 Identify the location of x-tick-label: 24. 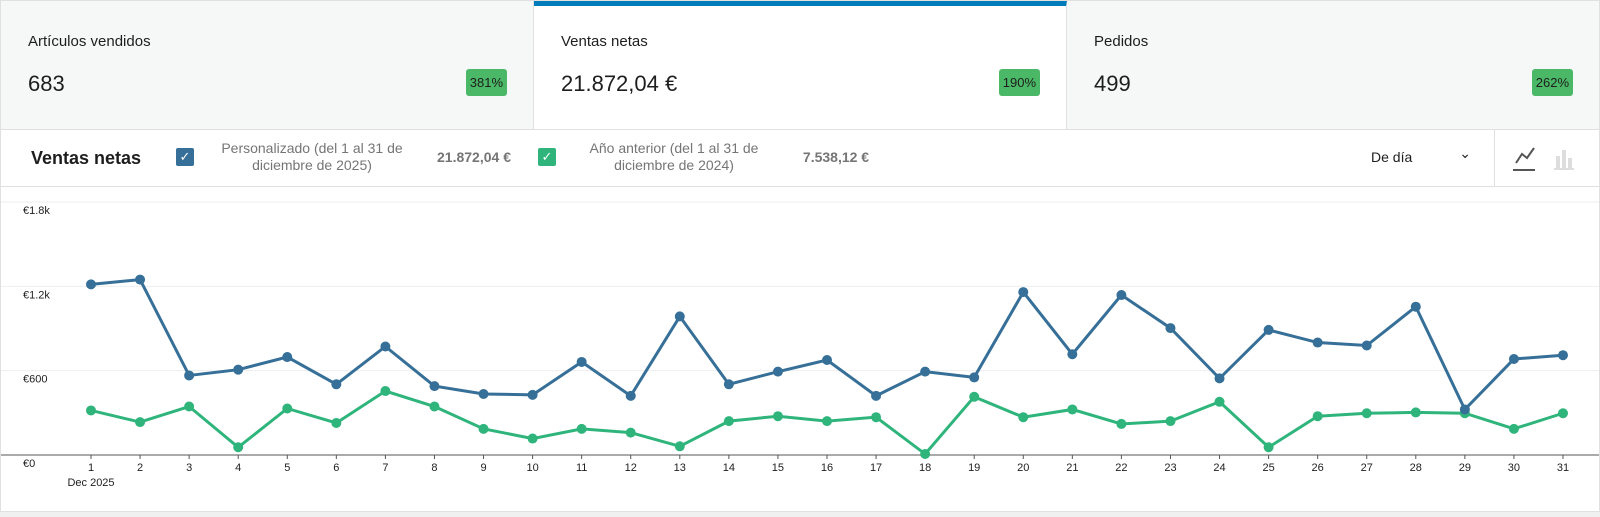
(1219, 468).